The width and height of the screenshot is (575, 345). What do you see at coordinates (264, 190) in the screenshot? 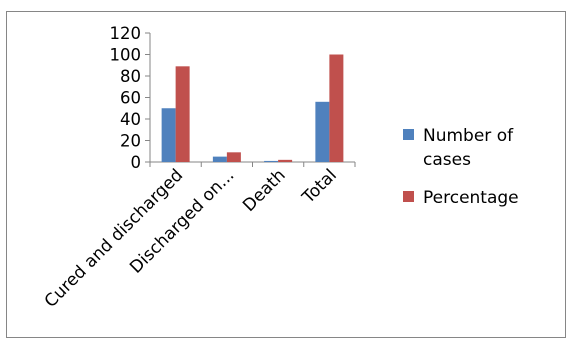
I see `x-category-label: Death` at bounding box center [264, 190].